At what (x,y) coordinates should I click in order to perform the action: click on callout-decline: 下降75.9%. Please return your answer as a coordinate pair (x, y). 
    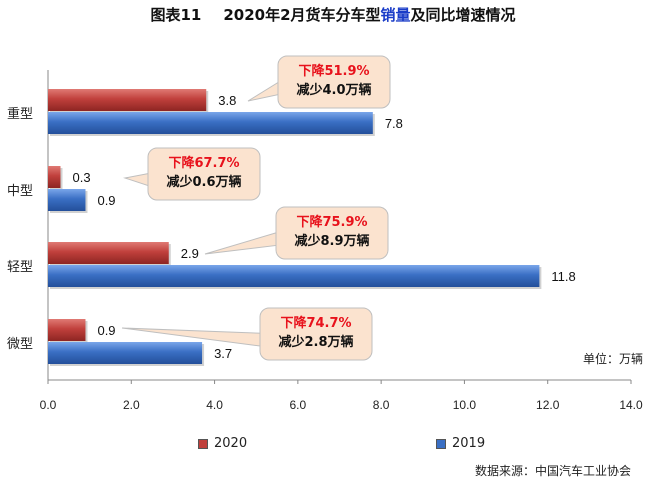
    Looking at the image, I should click on (332, 222).